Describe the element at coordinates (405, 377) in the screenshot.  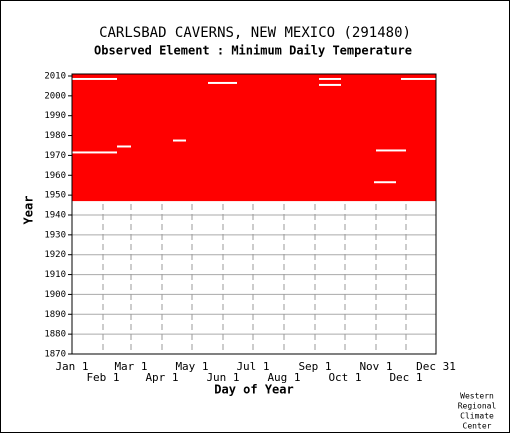
I see `x-tick-label: Dec 1` at that location.